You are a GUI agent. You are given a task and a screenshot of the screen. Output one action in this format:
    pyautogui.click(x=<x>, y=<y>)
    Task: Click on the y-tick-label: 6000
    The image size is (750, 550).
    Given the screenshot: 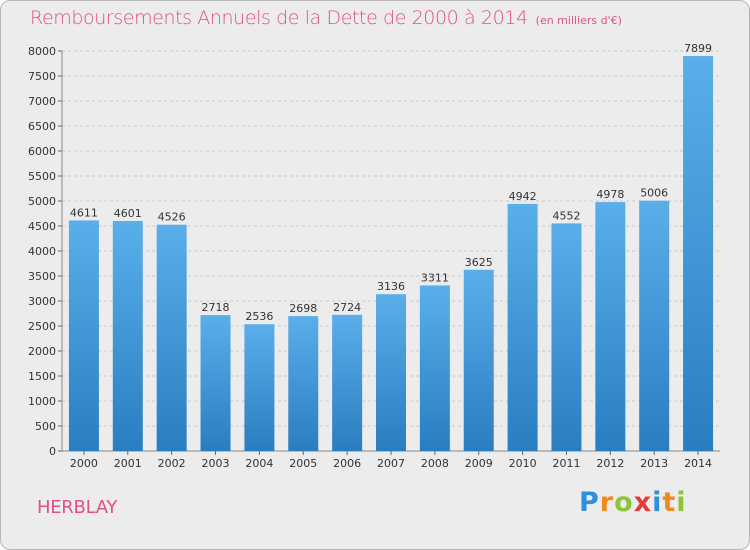 What is the action you would take?
    pyautogui.click(x=42, y=151)
    